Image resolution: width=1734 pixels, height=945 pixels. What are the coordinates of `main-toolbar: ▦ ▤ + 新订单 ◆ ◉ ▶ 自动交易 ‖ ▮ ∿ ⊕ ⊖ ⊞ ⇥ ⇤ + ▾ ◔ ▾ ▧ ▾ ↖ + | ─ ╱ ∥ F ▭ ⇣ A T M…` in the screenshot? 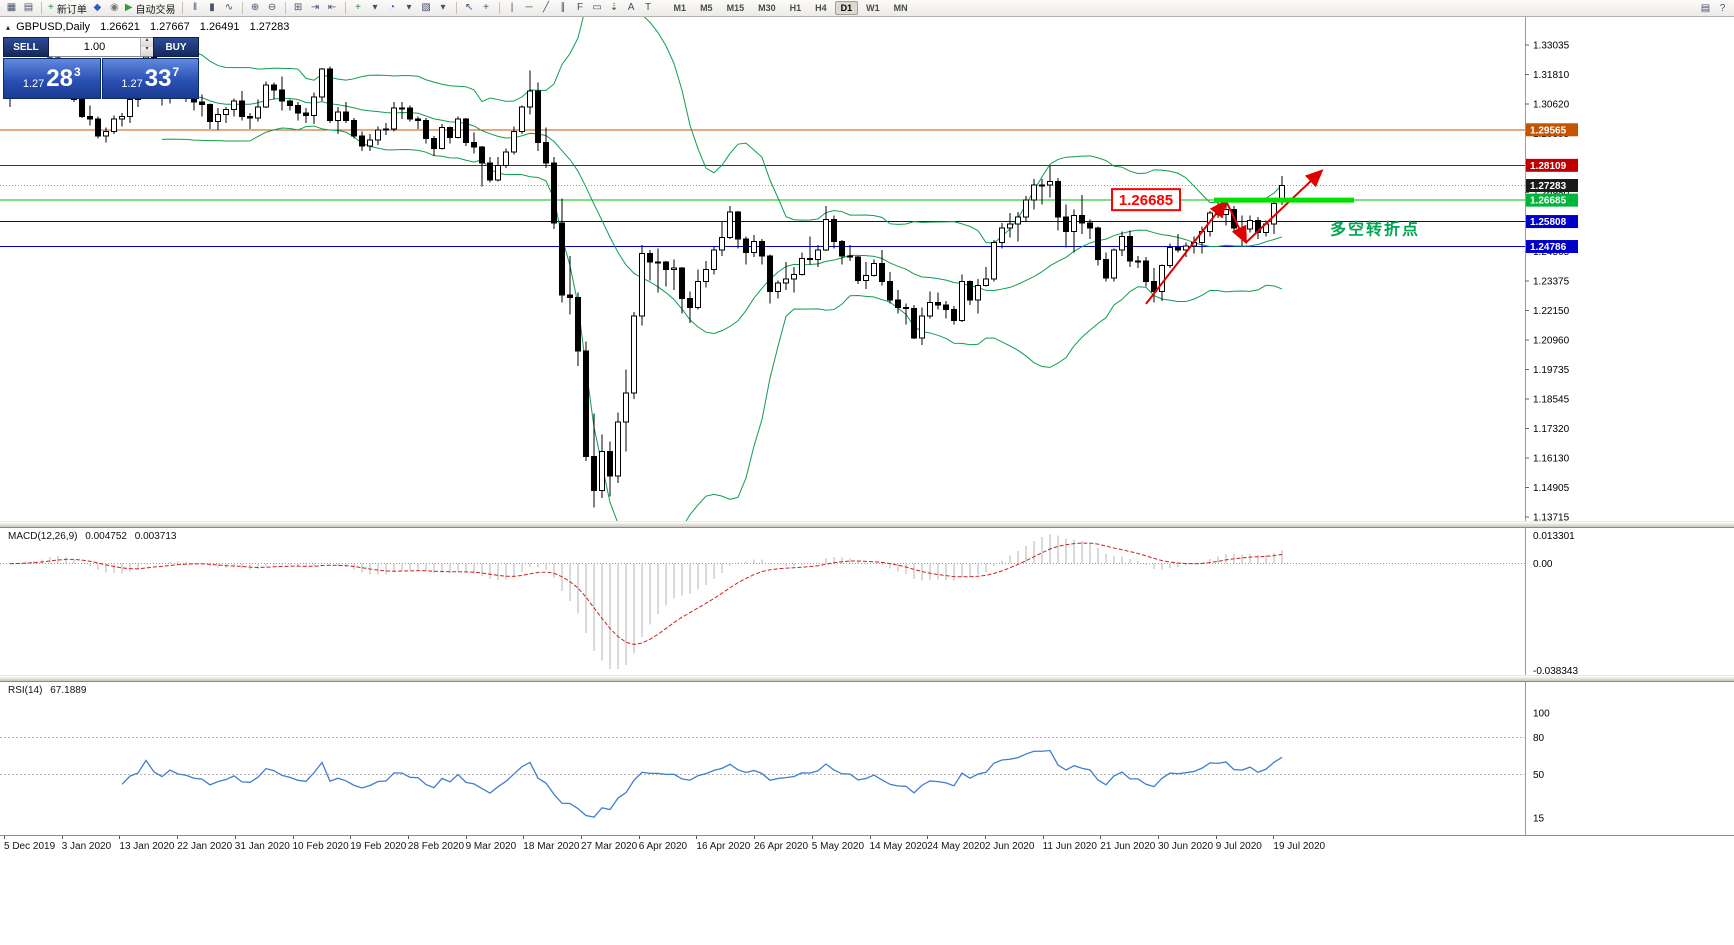 It's located at (867, 8).